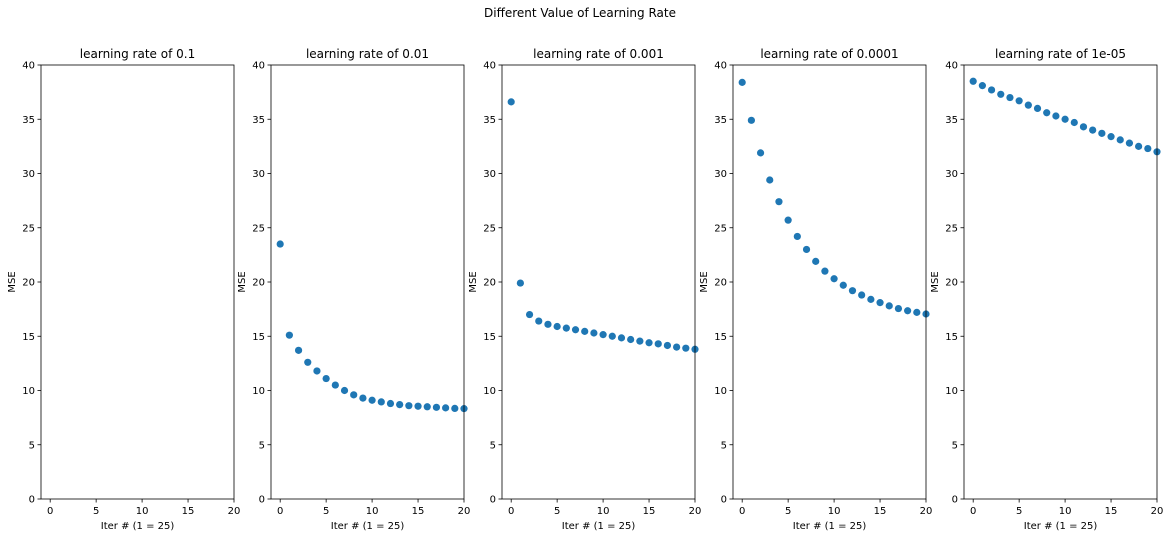 The width and height of the screenshot is (1170, 537). Describe the element at coordinates (580, 13) in the screenshot. I see `figure-title: Different Value of Learning Rate` at that location.